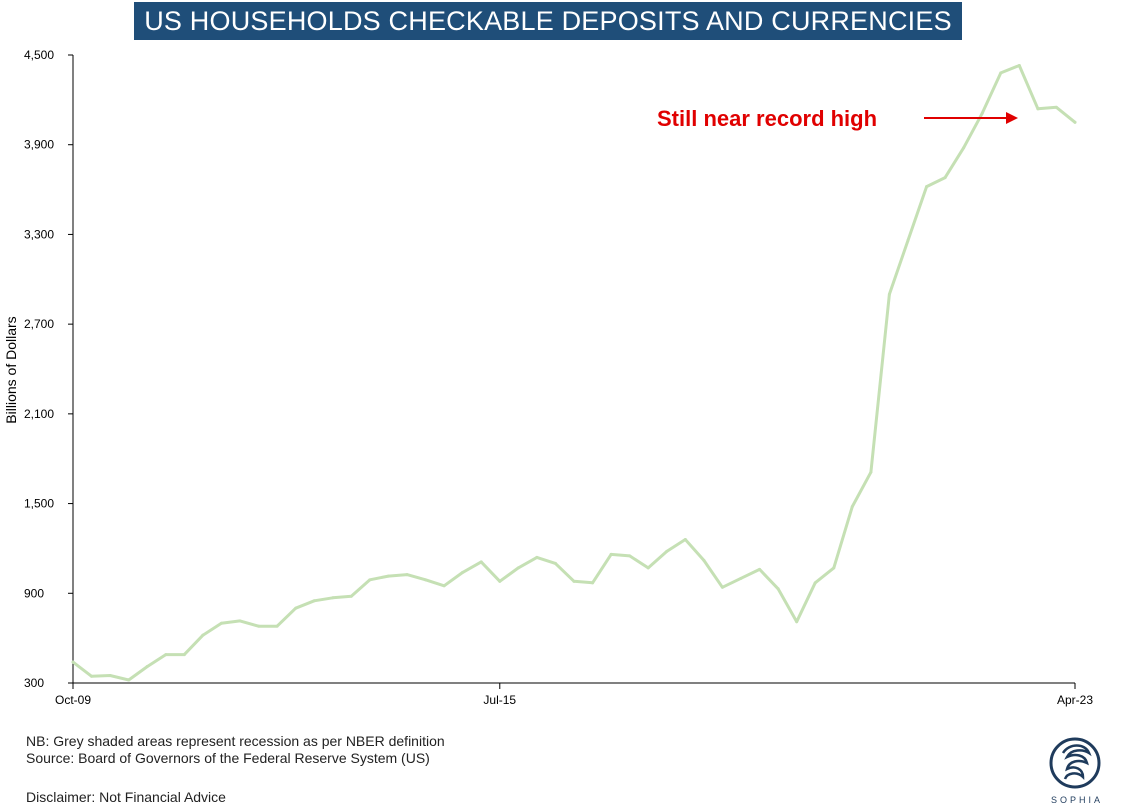 The image size is (1125, 811). What do you see at coordinates (1077, 800) in the screenshot?
I see `logo-text: SOPHIA` at bounding box center [1077, 800].